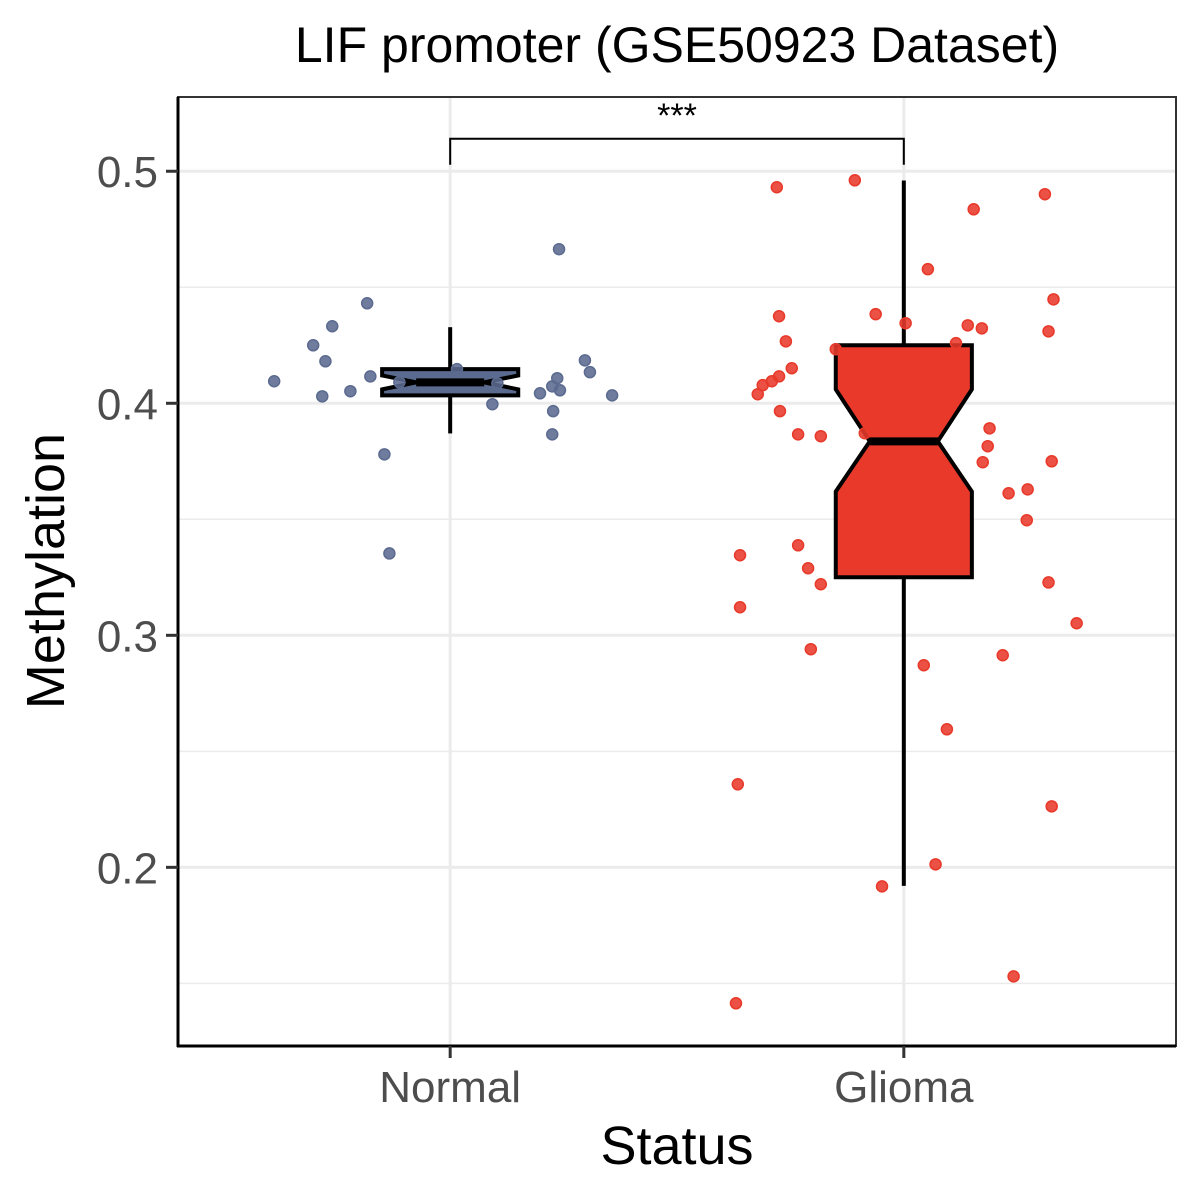  Describe the element at coordinates (903, 461) in the screenshot. I see `notched-box` at that location.